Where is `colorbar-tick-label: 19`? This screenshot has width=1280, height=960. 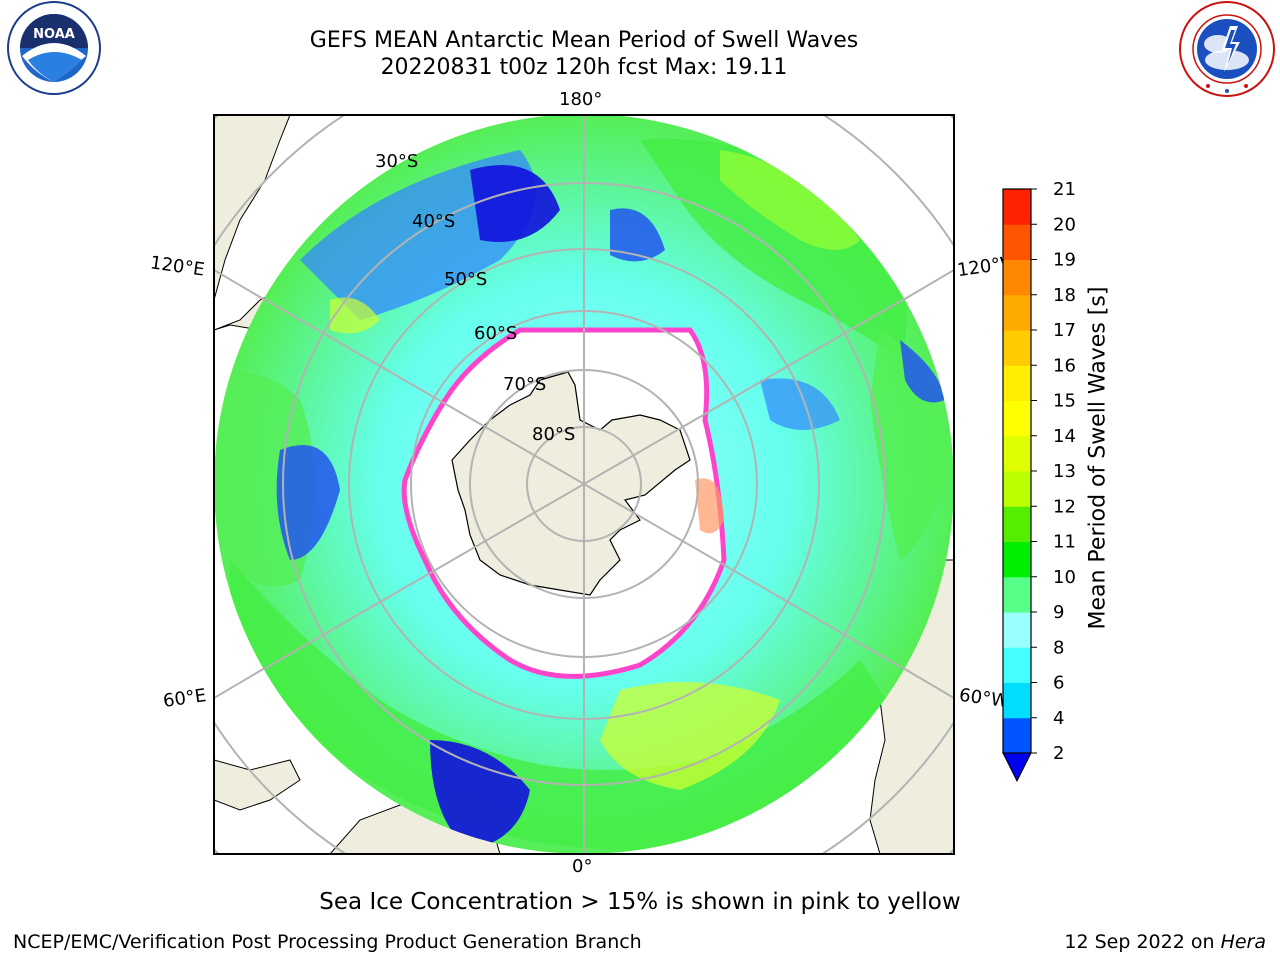 colorbar-tick-label: 19 is located at coordinates (1064, 260).